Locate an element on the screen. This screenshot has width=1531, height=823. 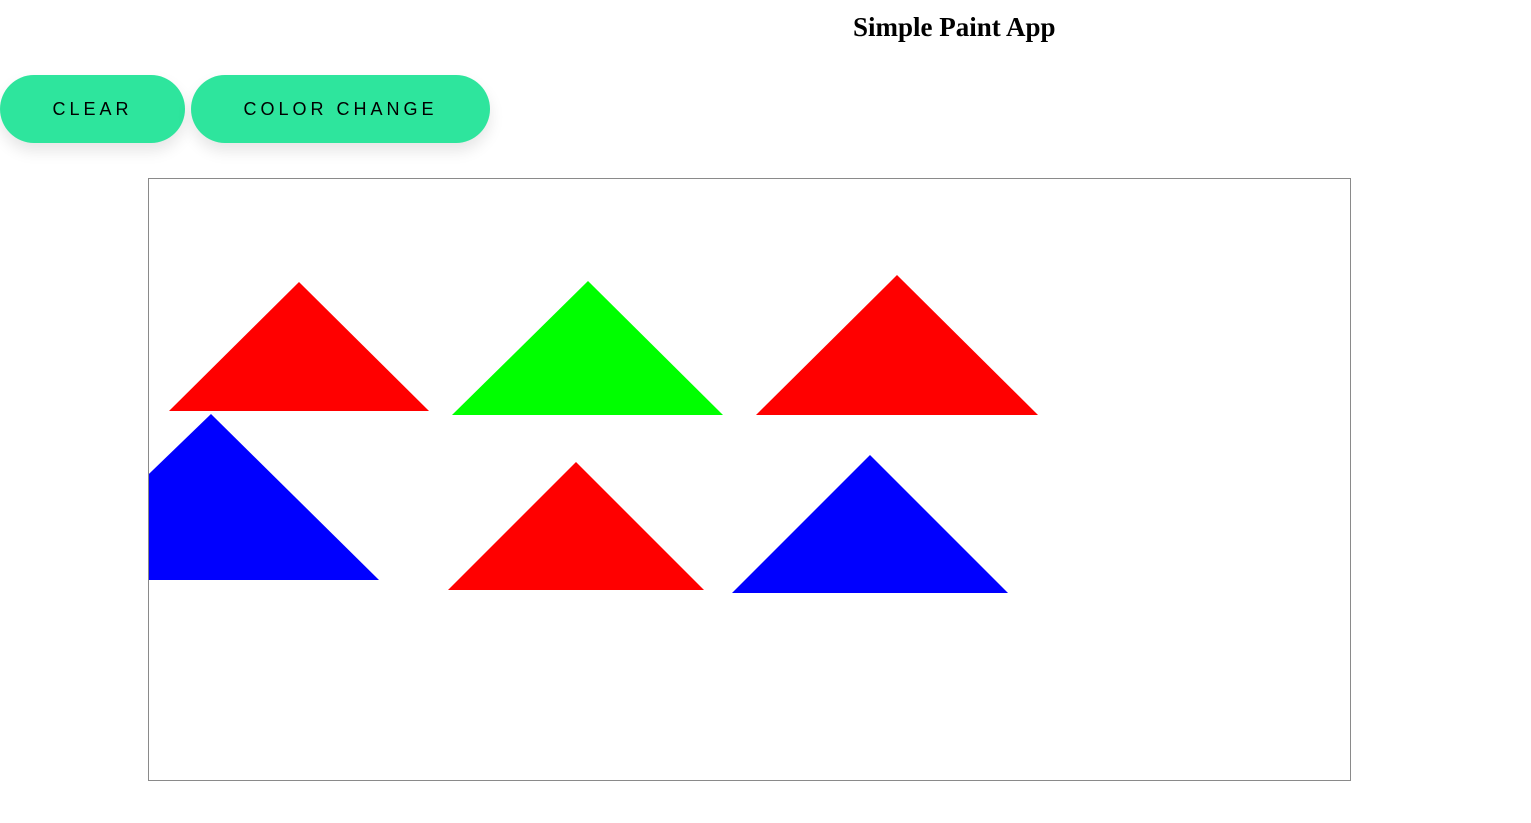
color-change-button: COLOR CHANGE is located at coordinates (340, 109).